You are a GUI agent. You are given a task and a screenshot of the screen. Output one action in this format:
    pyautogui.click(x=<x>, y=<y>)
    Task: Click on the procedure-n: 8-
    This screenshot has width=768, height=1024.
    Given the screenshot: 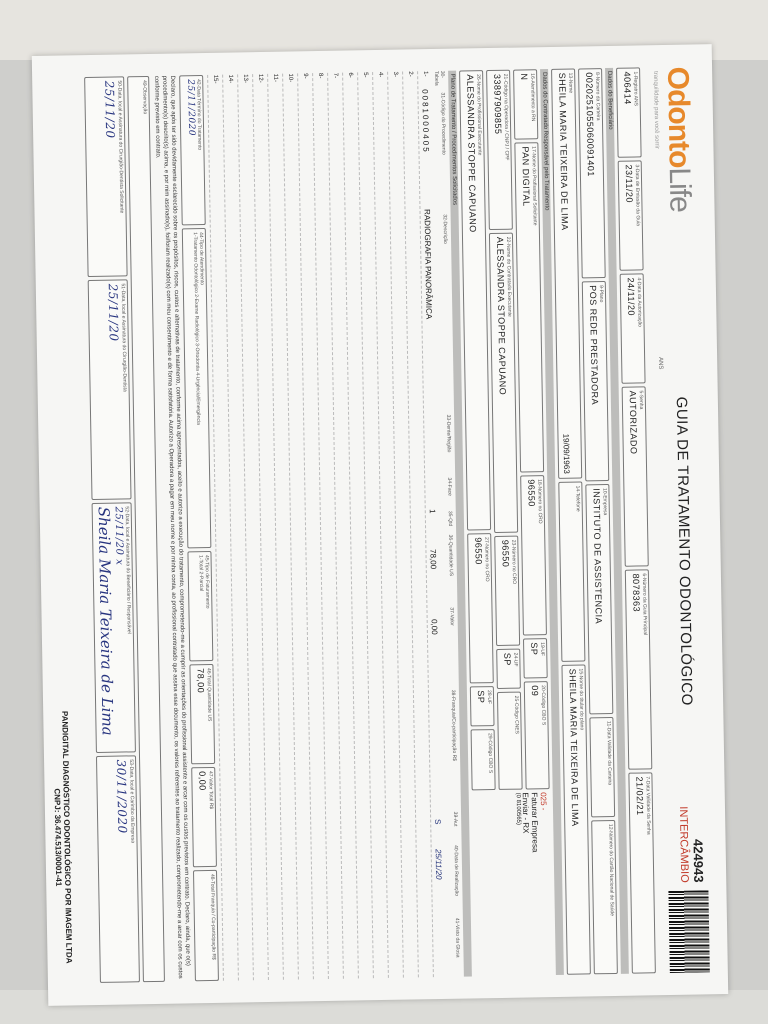 What is the action you would take?
    pyautogui.click(x=320, y=75)
    